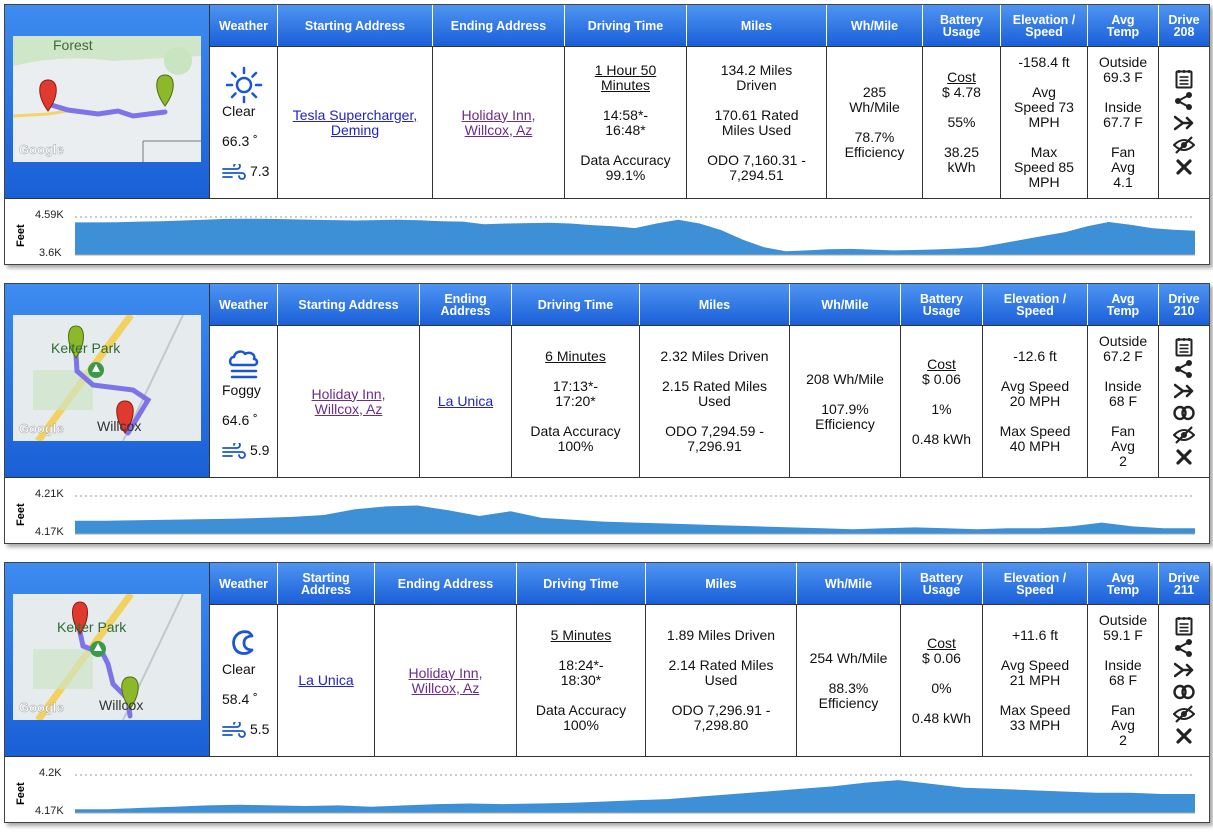 Image resolution: width=1213 pixels, height=837 pixels. I want to click on battery-percent: 55%, so click(961, 122).